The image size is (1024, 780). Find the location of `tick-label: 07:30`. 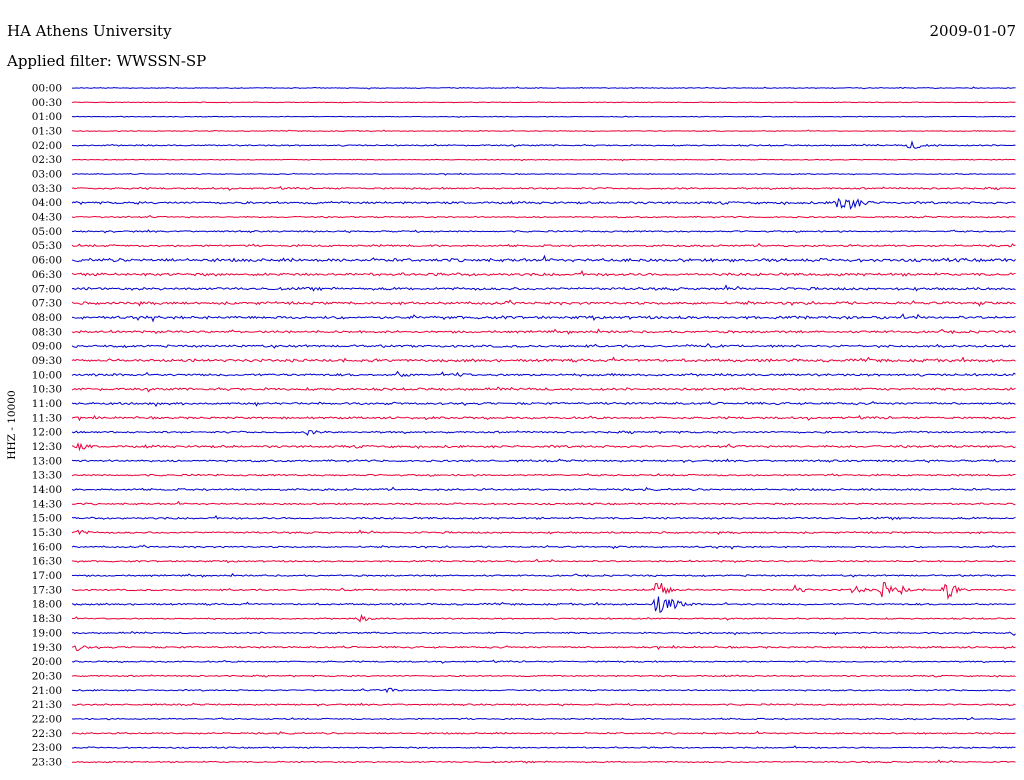

tick-label: 07:30 is located at coordinates (47, 304).